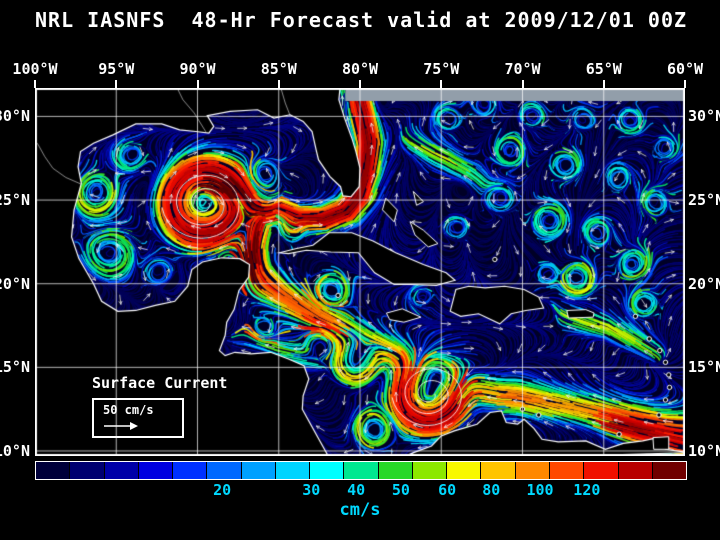 Image resolution: width=720 pixels, height=540 pixels. I want to click on lon-label: 70°W, so click(522, 69).